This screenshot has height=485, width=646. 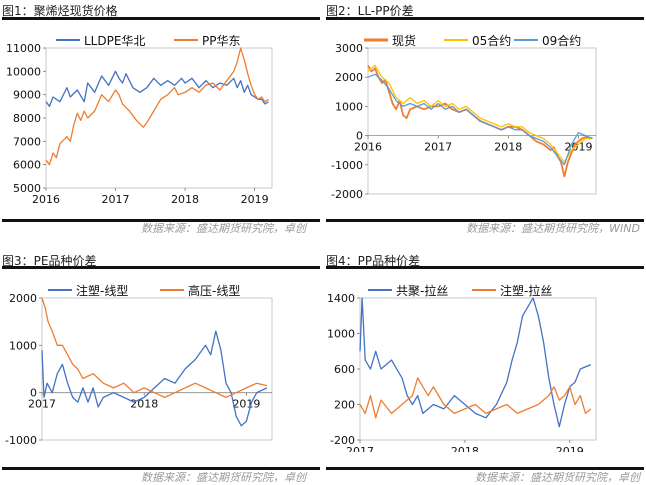 I want to click on chart1-bottom-rule, so click(x=161, y=220).